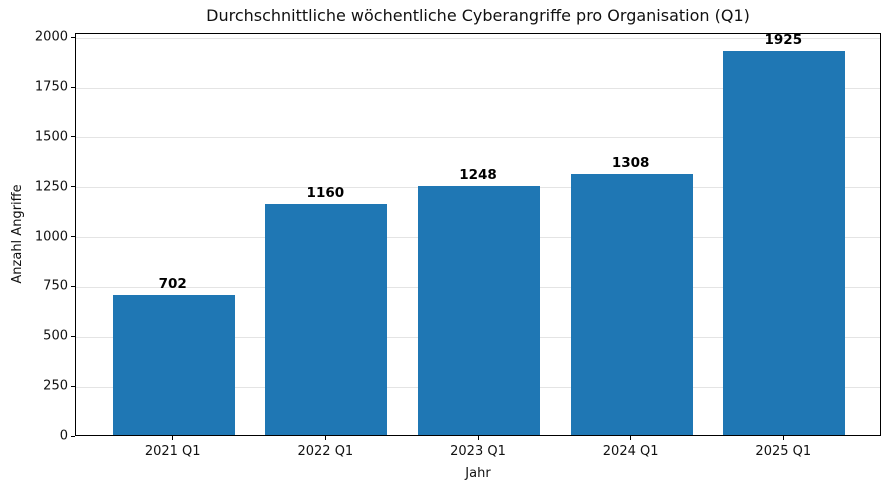  I want to click on y-tick-label: 1250, so click(51, 187).